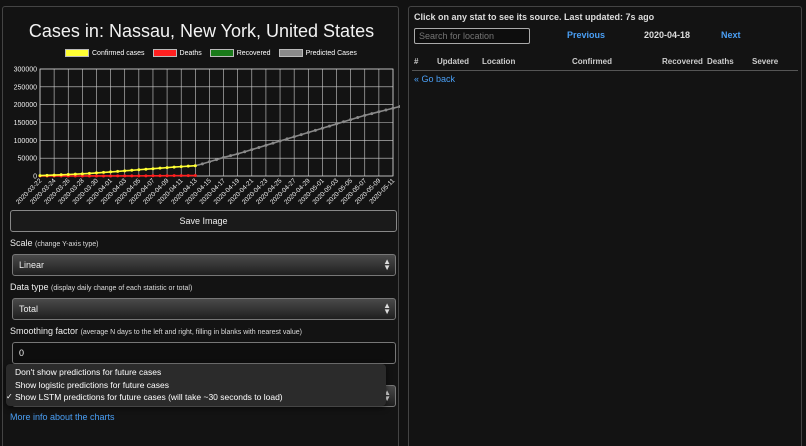 The height and width of the screenshot is (446, 806). What do you see at coordinates (221, 53) in the screenshot?
I see `legend-swatch-recovered` at bounding box center [221, 53].